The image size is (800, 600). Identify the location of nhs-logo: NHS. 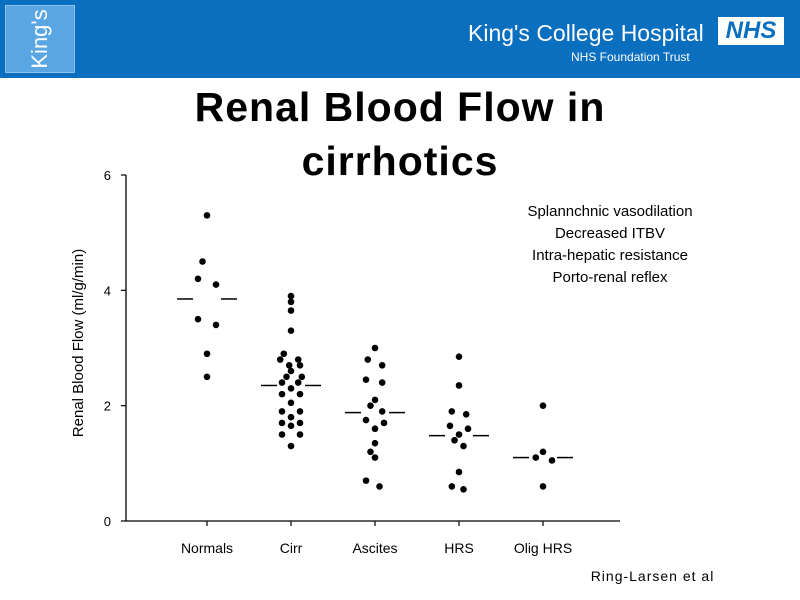
(751, 31).